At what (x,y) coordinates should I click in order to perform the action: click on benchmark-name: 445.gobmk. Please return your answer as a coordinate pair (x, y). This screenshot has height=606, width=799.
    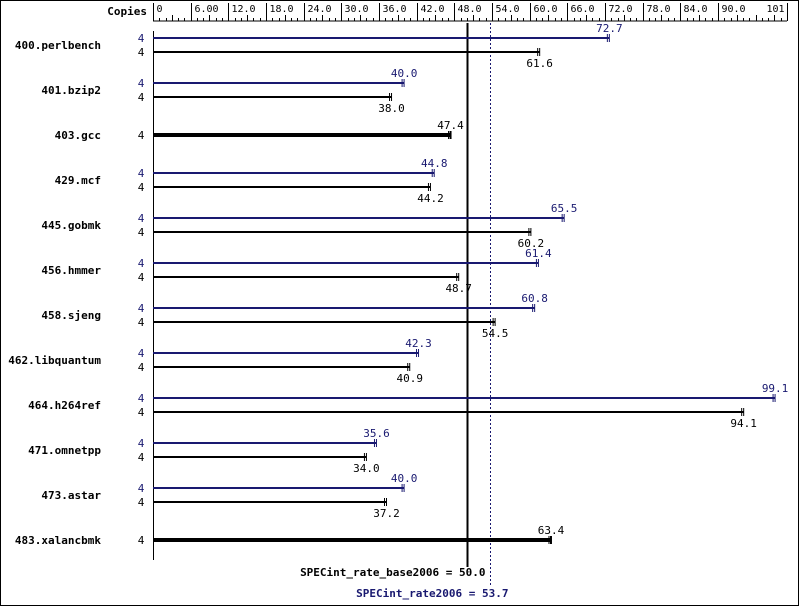
    Looking at the image, I should click on (71, 225).